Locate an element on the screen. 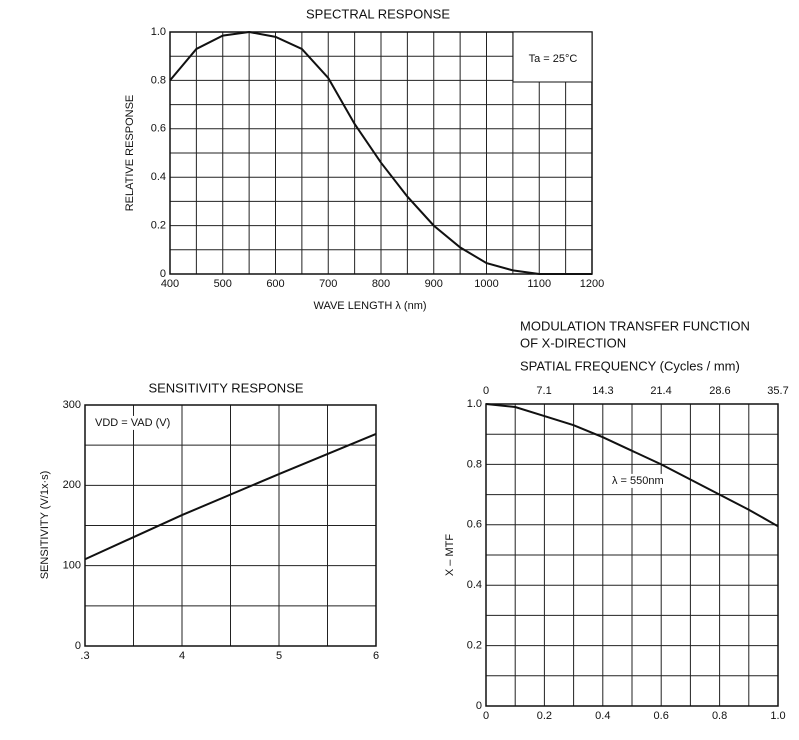 This screenshot has width=799, height=740. y-tick-label: 200 is located at coordinates (72, 485).